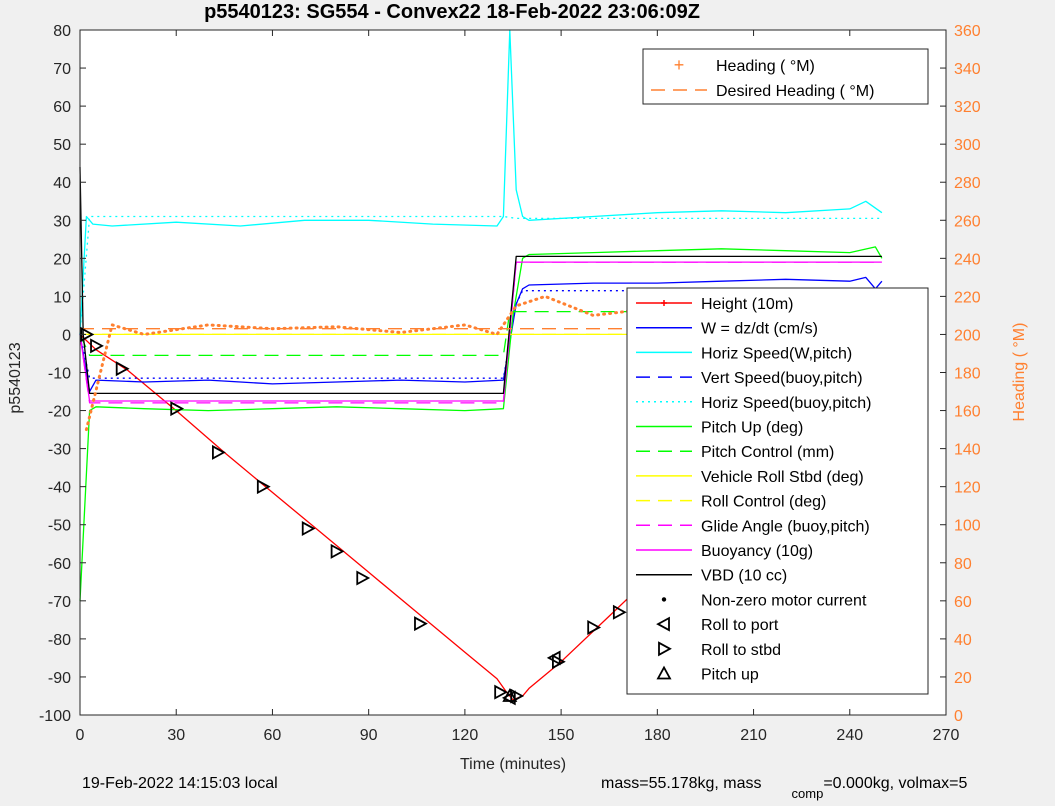 The height and width of the screenshot is (806, 1055). I want to click on legend-main-entry-11: VBD (10 cc), so click(744, 576).